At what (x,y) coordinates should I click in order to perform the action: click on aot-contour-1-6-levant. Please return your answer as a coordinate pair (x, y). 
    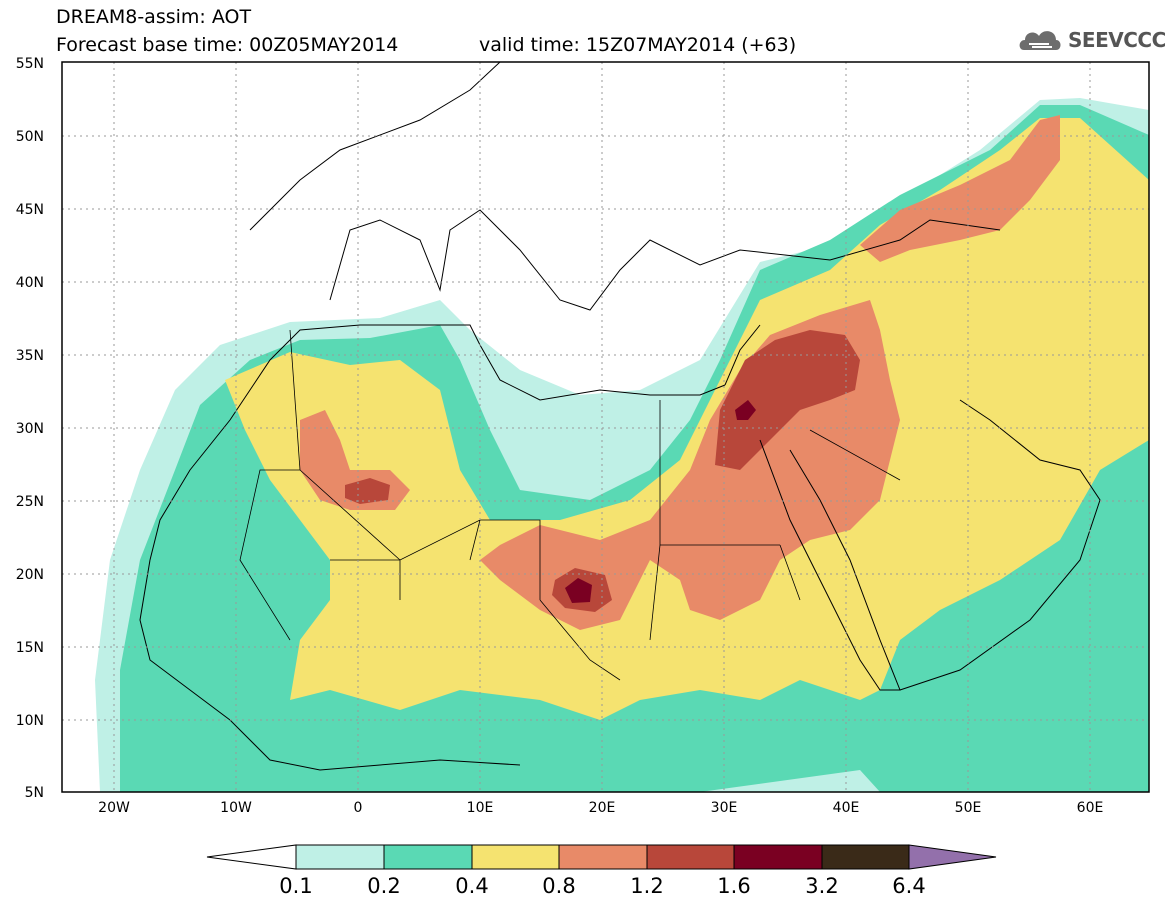
    Looking at the image, I should click on (745, 410).